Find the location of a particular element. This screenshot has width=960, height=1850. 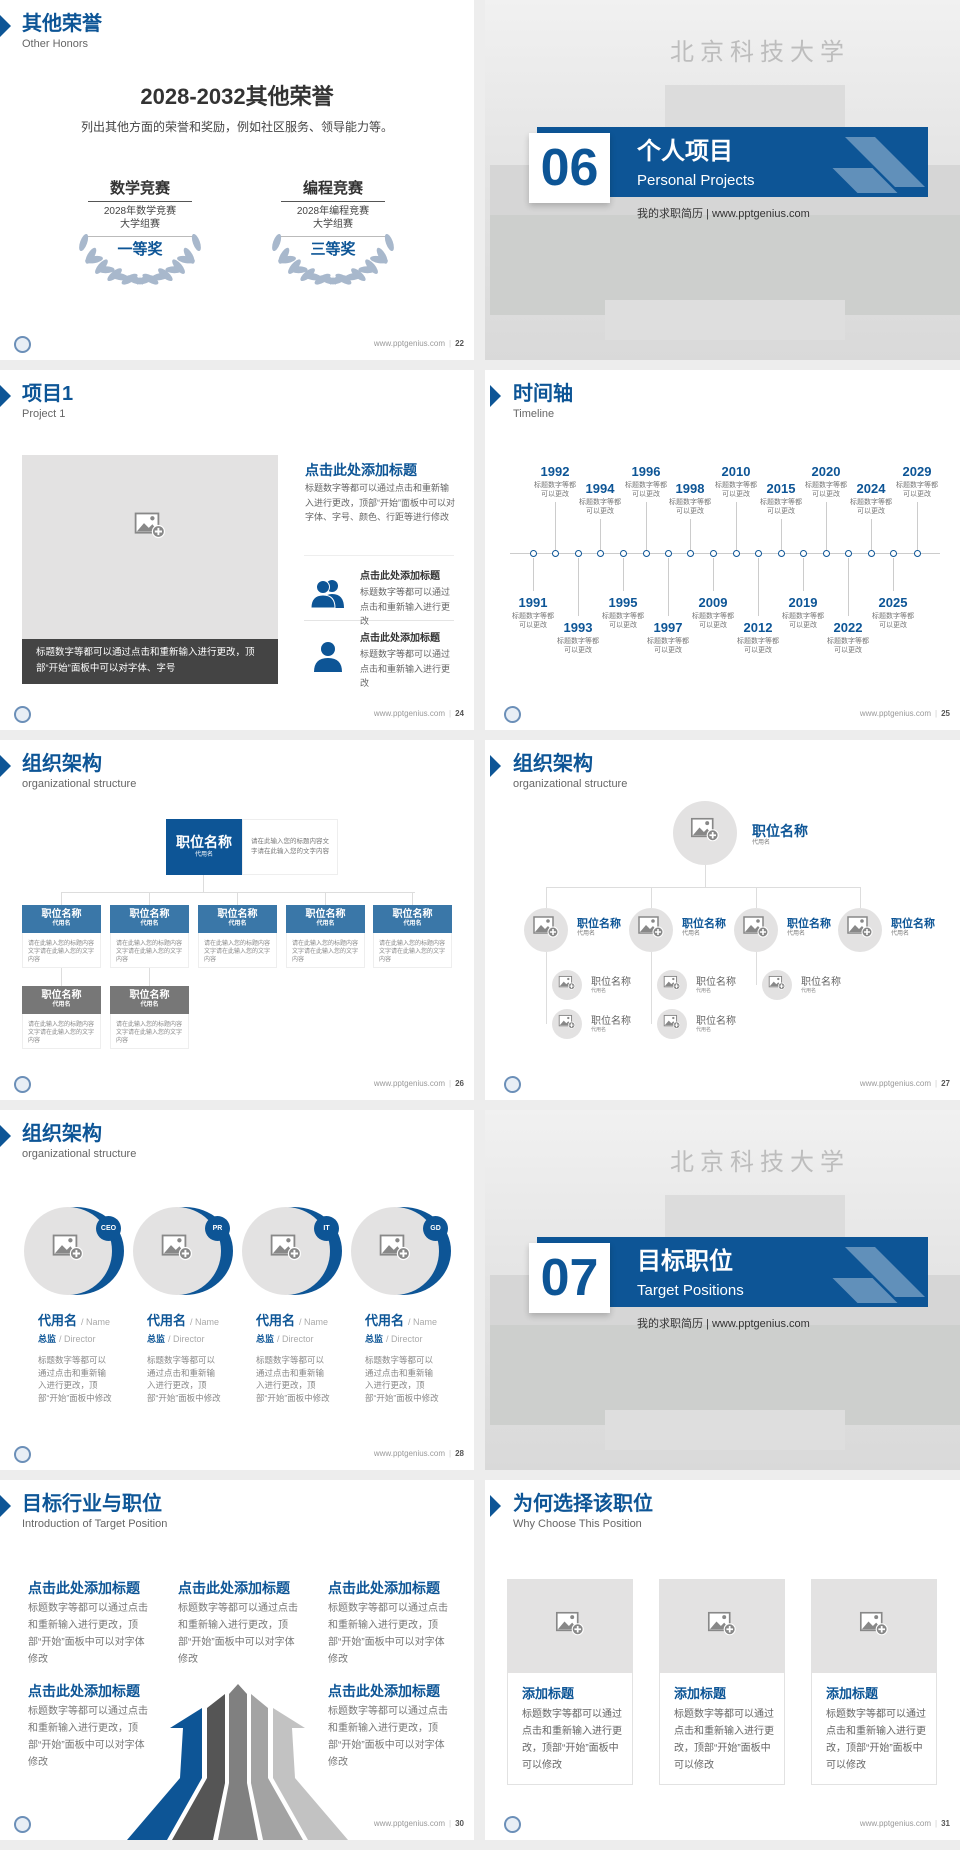

users-icon is located at coordinates (327, 594).